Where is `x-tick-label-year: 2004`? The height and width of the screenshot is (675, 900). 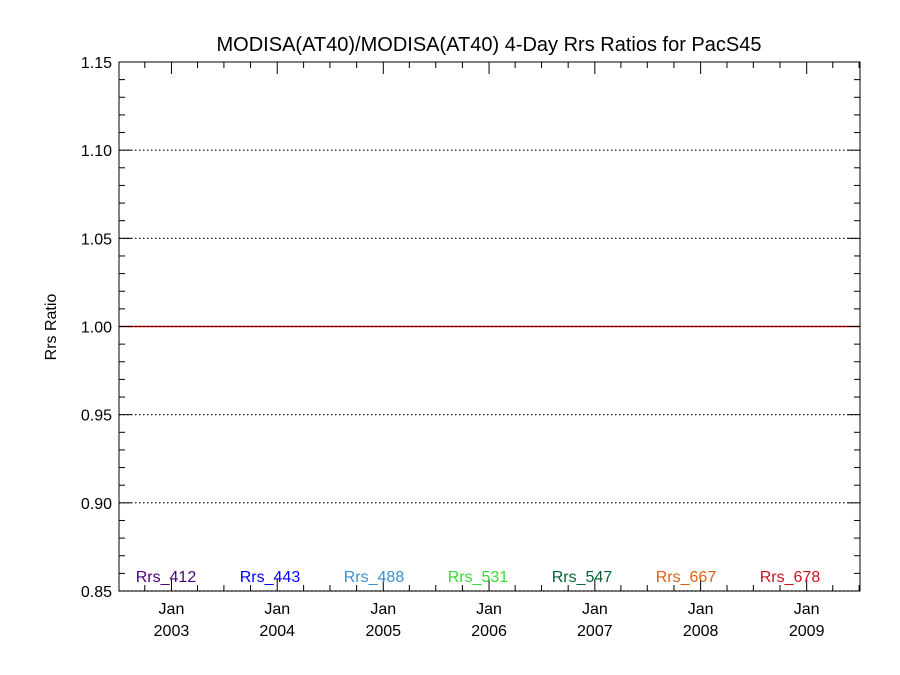 x-tick-label-year: 2004 is located at coordinates (277, 631).